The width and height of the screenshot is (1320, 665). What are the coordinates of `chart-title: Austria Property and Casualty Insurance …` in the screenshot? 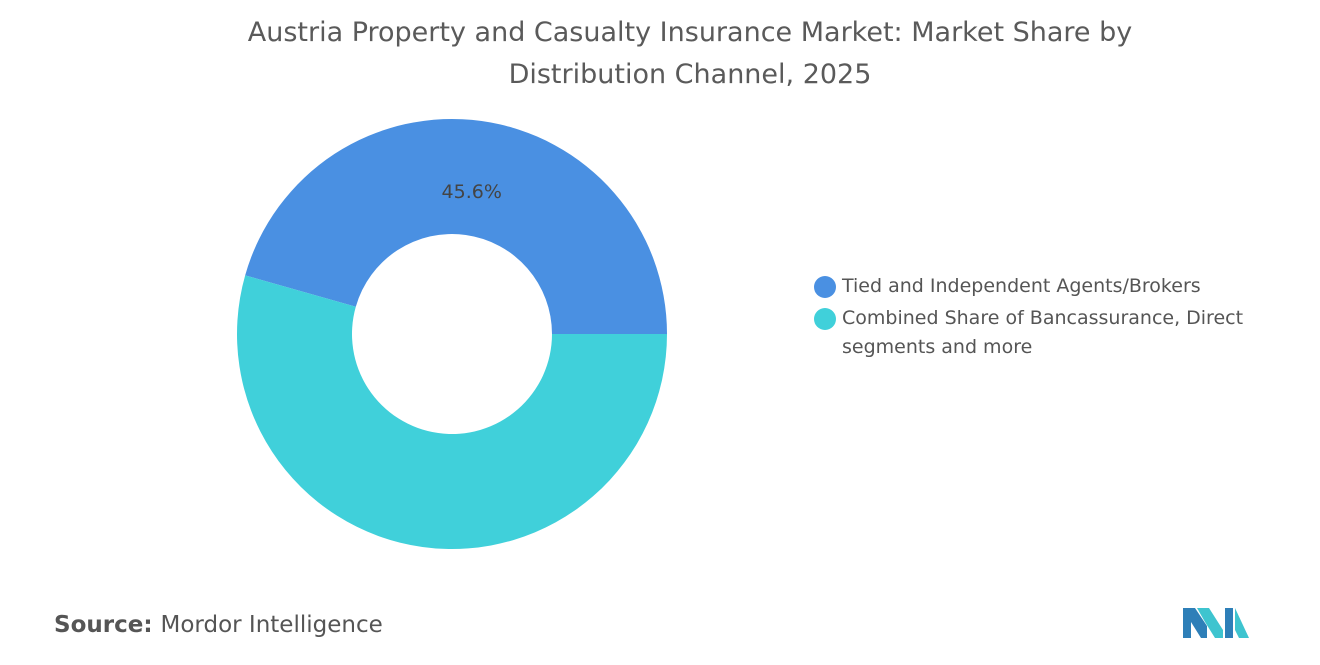 It's located at (690, 53).